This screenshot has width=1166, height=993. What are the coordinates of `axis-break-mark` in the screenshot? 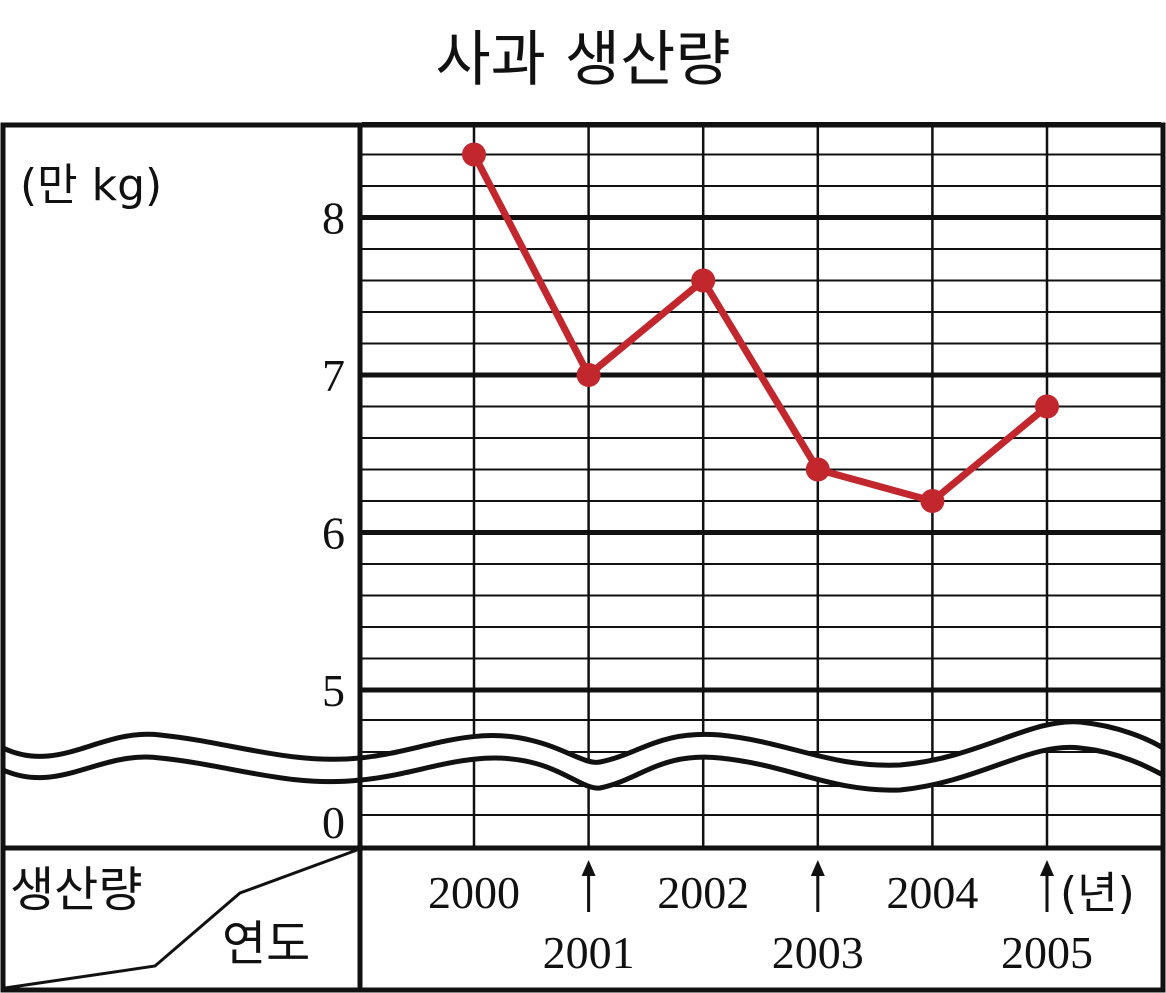 It's located at (583, 756).